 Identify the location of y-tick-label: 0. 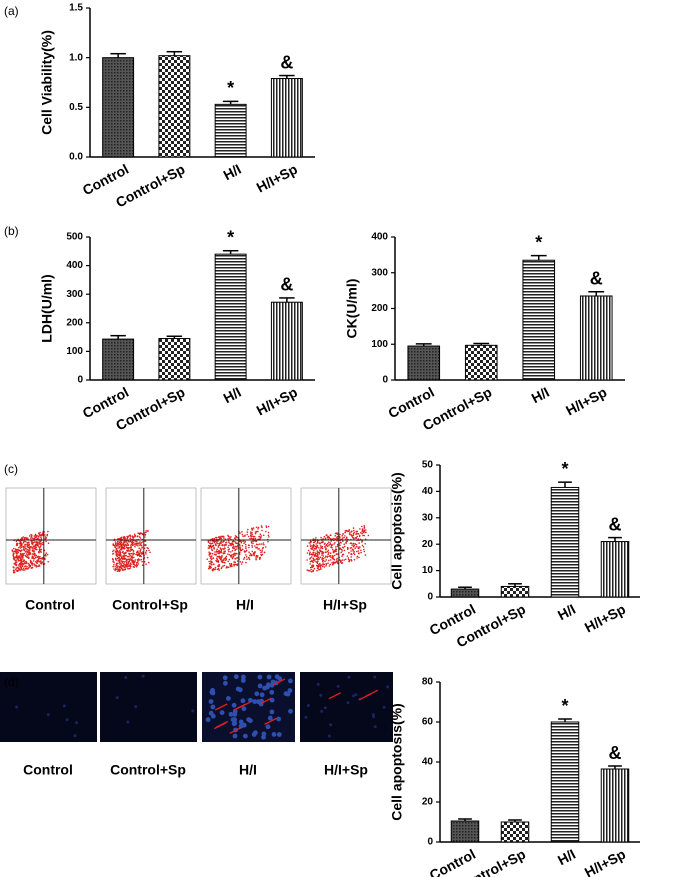
(430, 597).